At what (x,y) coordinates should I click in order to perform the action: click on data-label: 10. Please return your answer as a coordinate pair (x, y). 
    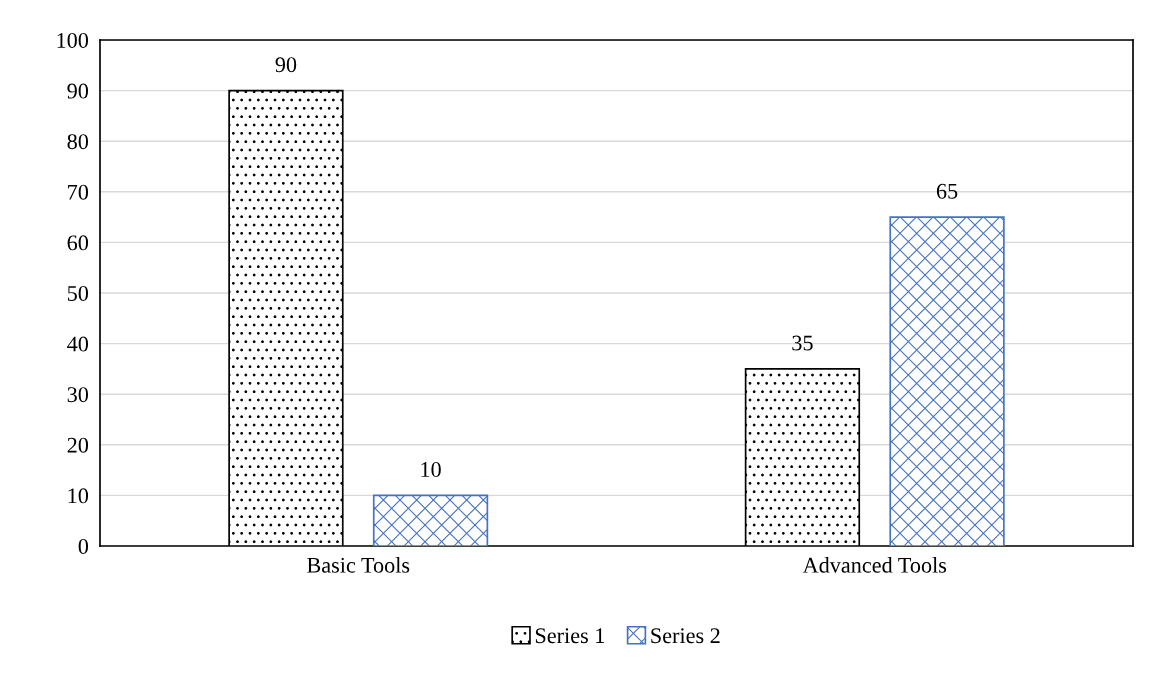
    Looking at the image, I should click on (431, 469).